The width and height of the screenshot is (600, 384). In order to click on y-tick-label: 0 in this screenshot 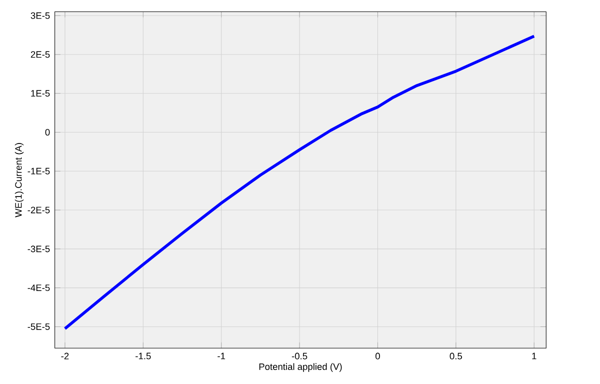, I will do `click(47, 132)`.